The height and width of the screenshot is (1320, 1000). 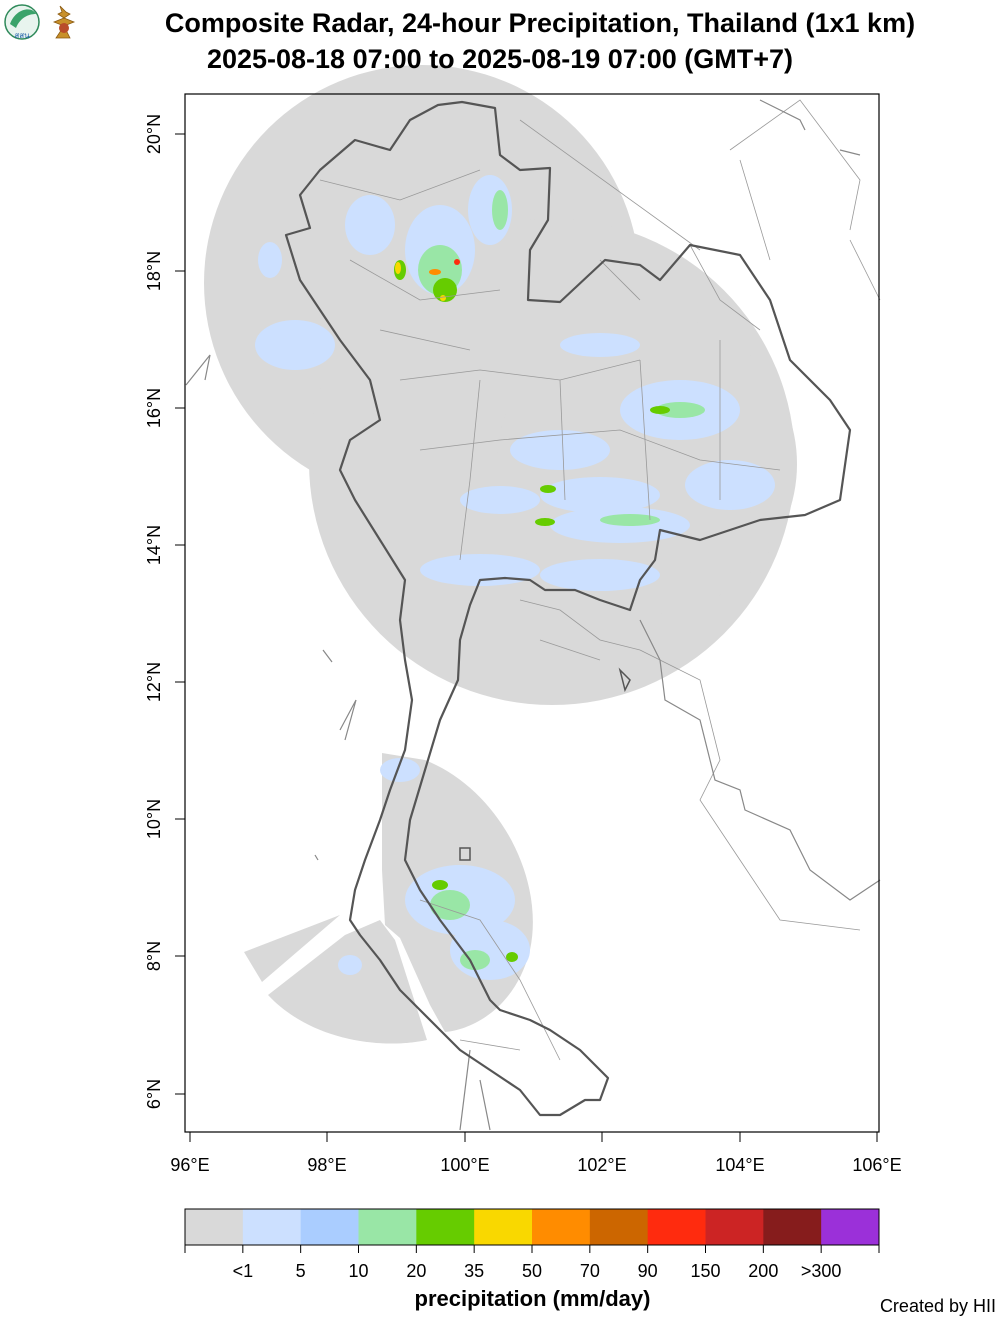 What do you see at coordinates (532, 1298) in the screenshot?
I see `colorbar-title: precipitation (mm/day)` at bounding box center [532, 1298].